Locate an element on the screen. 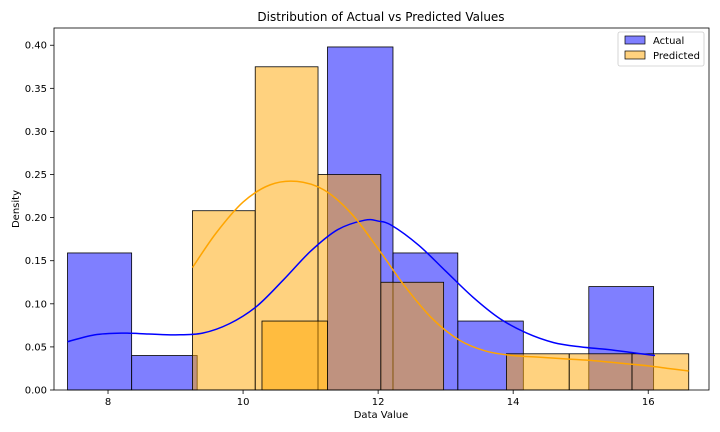  y-tick-label: 0.00 is located at coordinates (36, 391).